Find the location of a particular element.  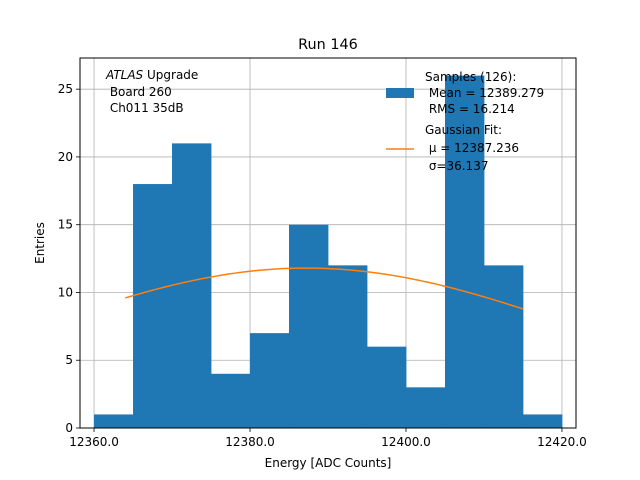

gaussian-fit-curve is located at coordinates (324, 288).